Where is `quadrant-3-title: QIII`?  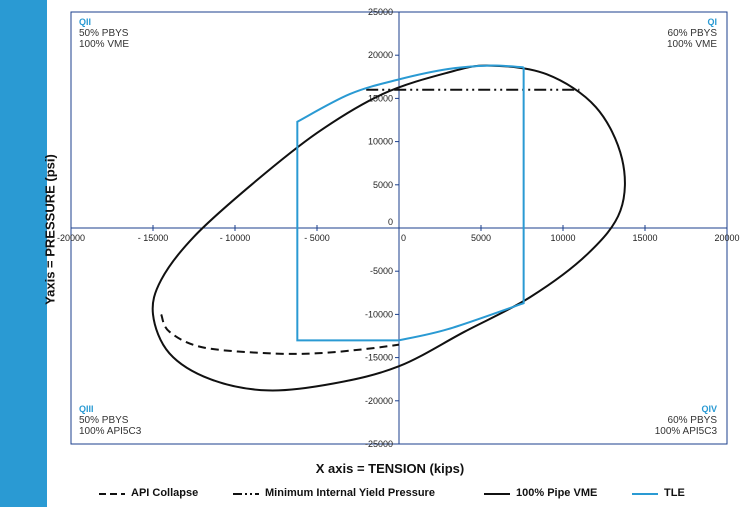
quadrant-3-title: QIII is located at coordinates (86, 409).